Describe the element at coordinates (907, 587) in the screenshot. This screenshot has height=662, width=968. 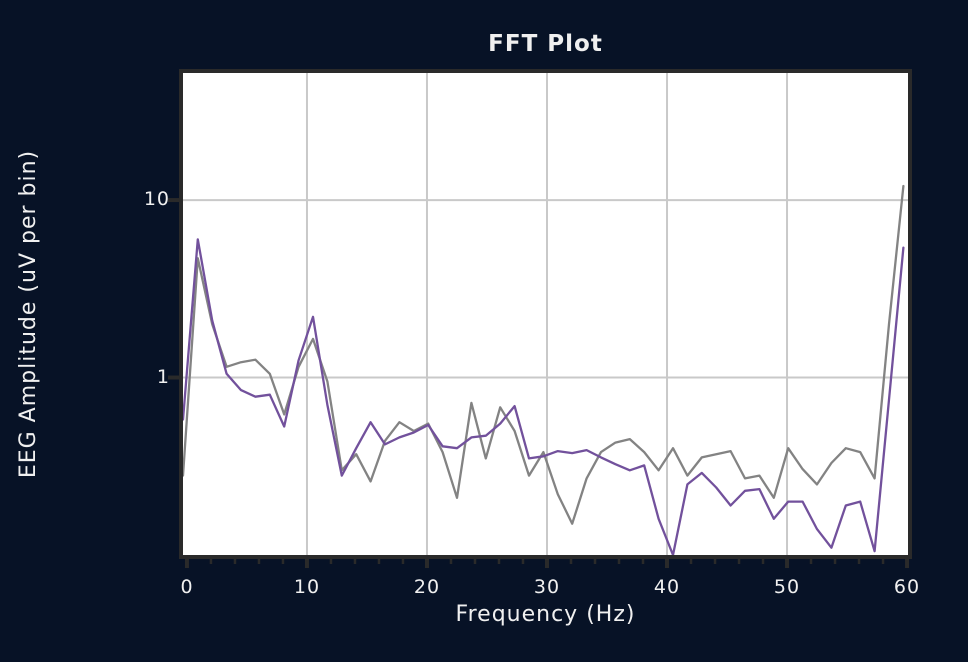
I see `x-tick-label-60: 60` at that location.